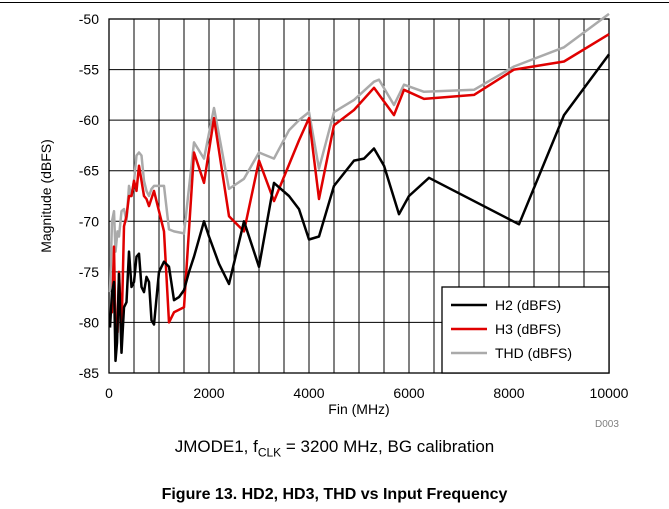  I want to click on y-tick-label: -50, so click(89, 19).